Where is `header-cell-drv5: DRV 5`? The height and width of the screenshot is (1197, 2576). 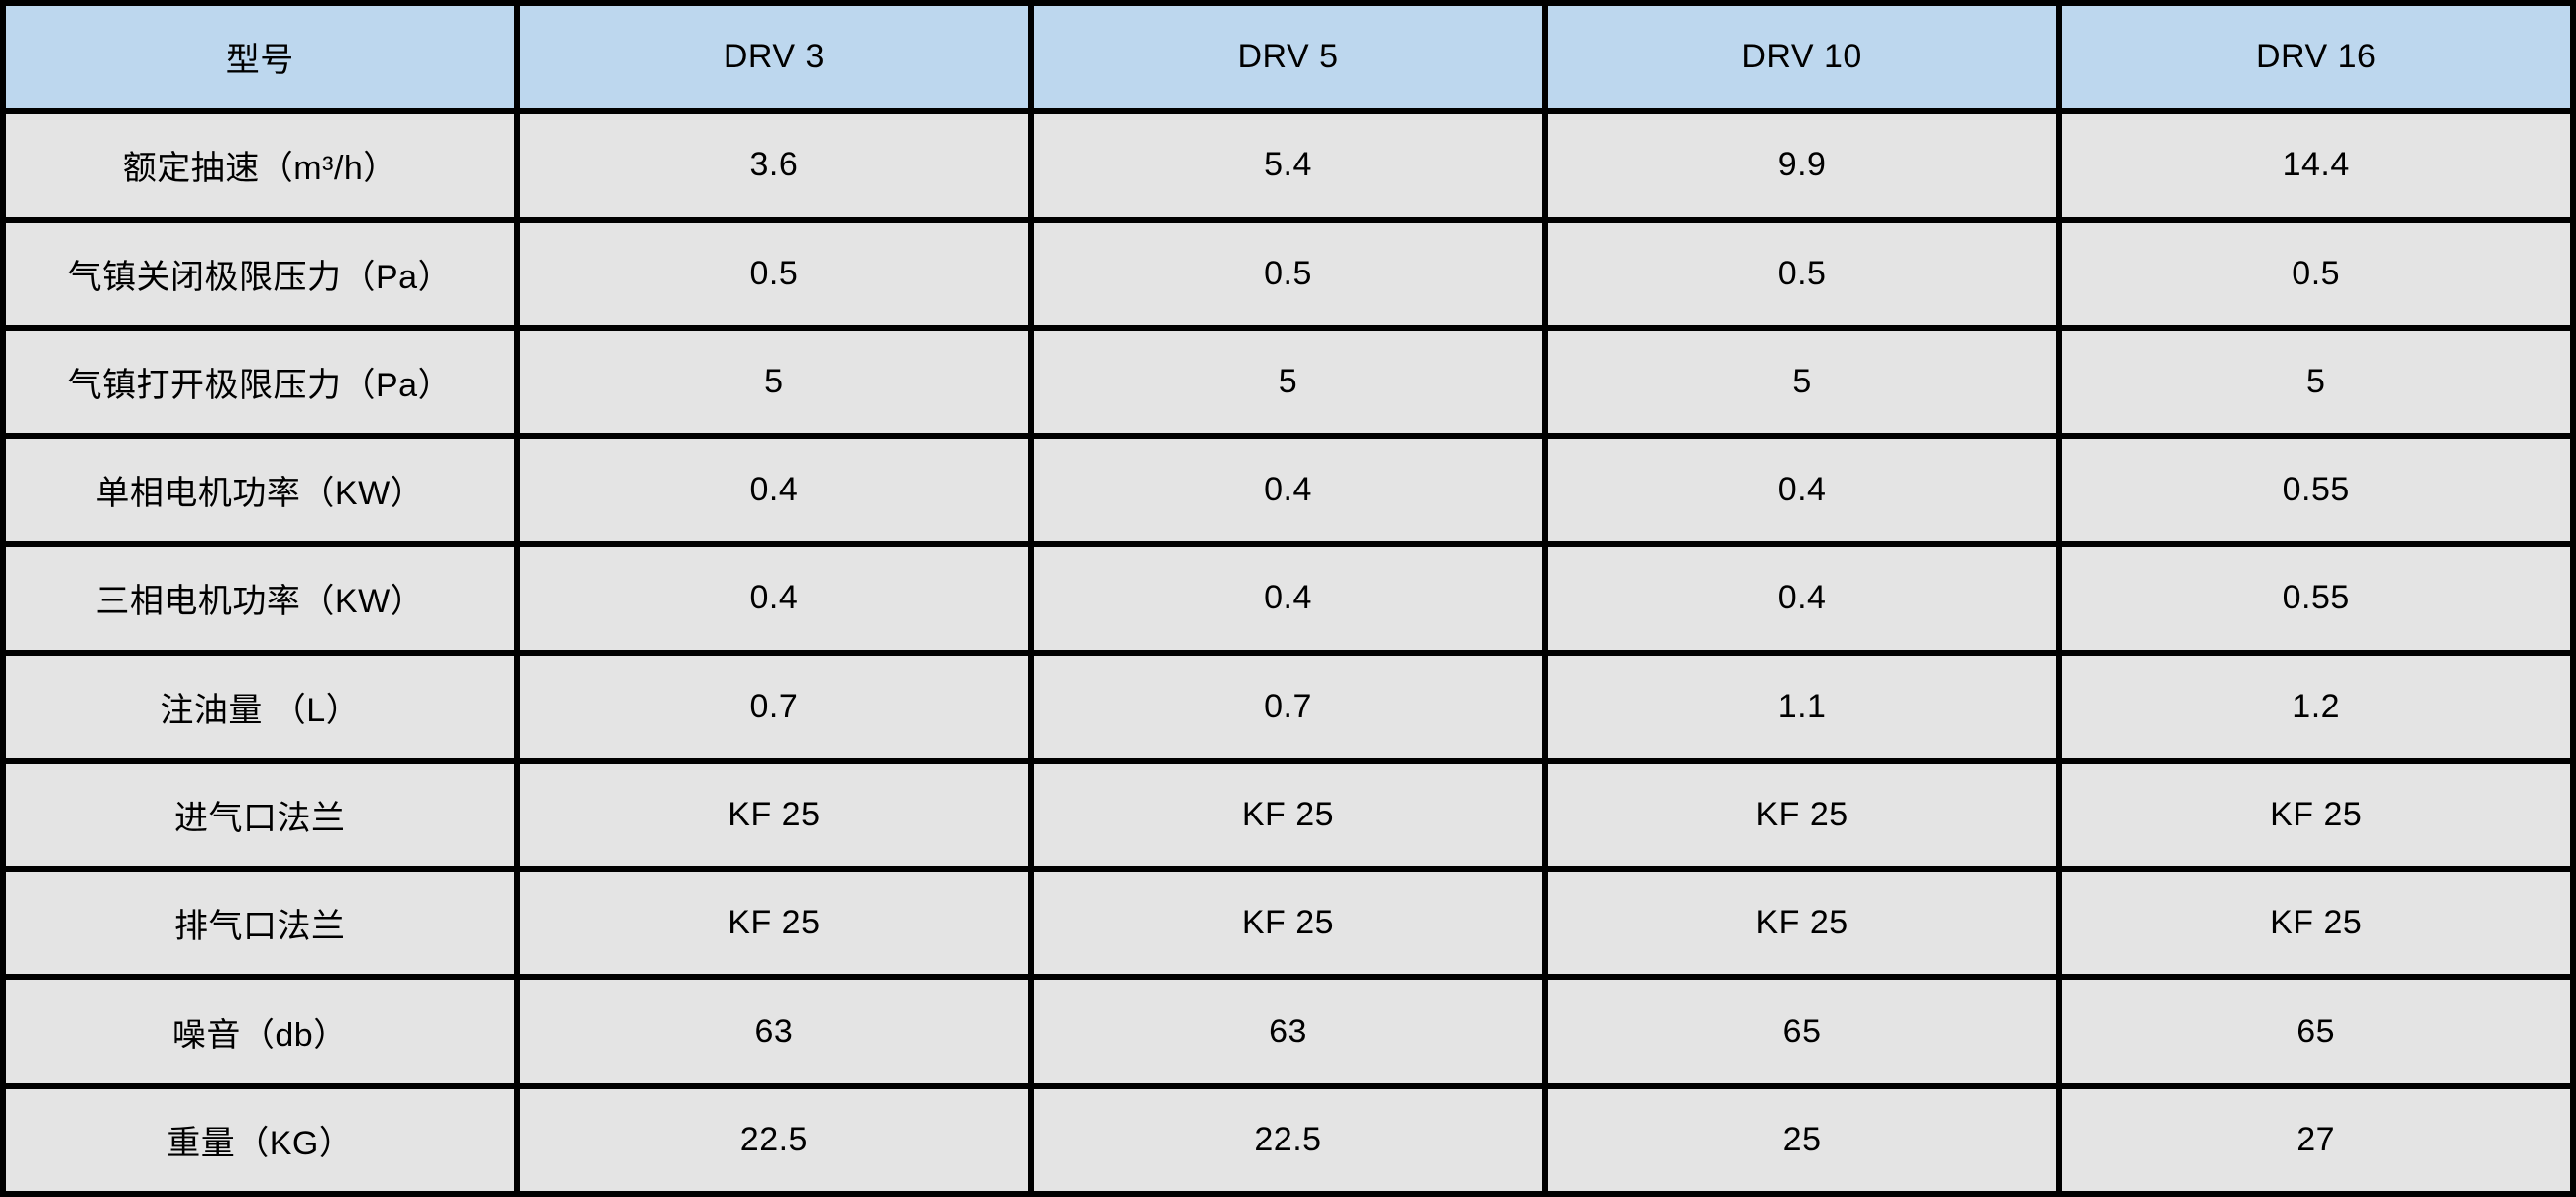 header-cell-drv5: DRV 5 is located at coordinates (1288, 57).